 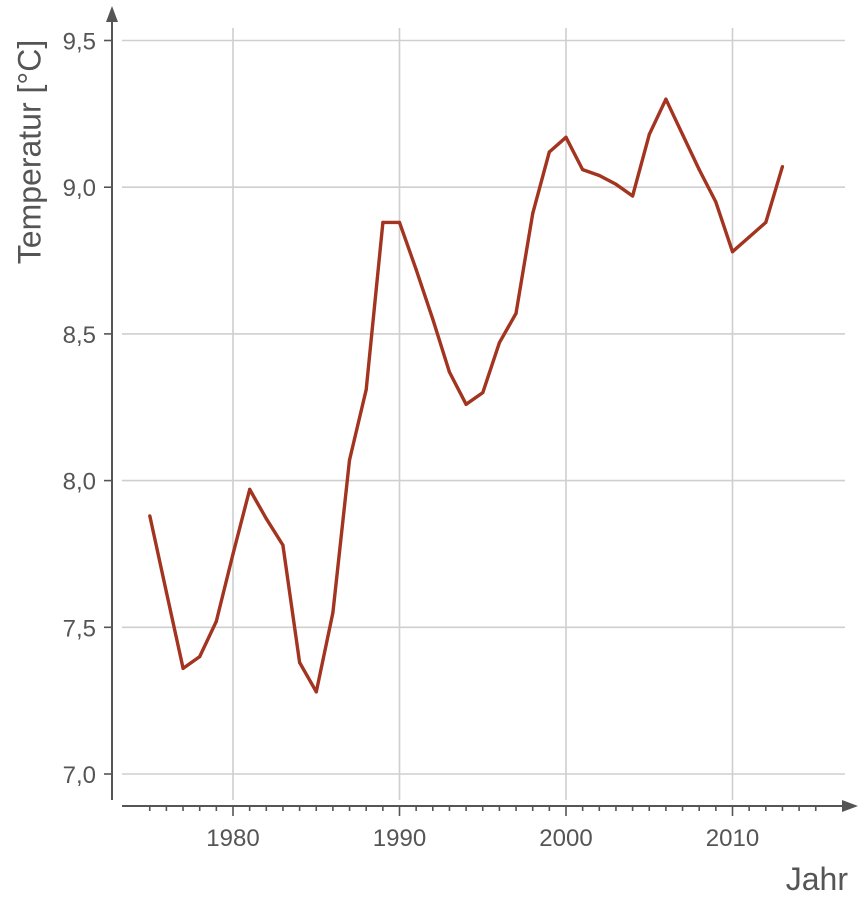 I want to click on y-axis-arrow-icon, so click(x=112, y=14).